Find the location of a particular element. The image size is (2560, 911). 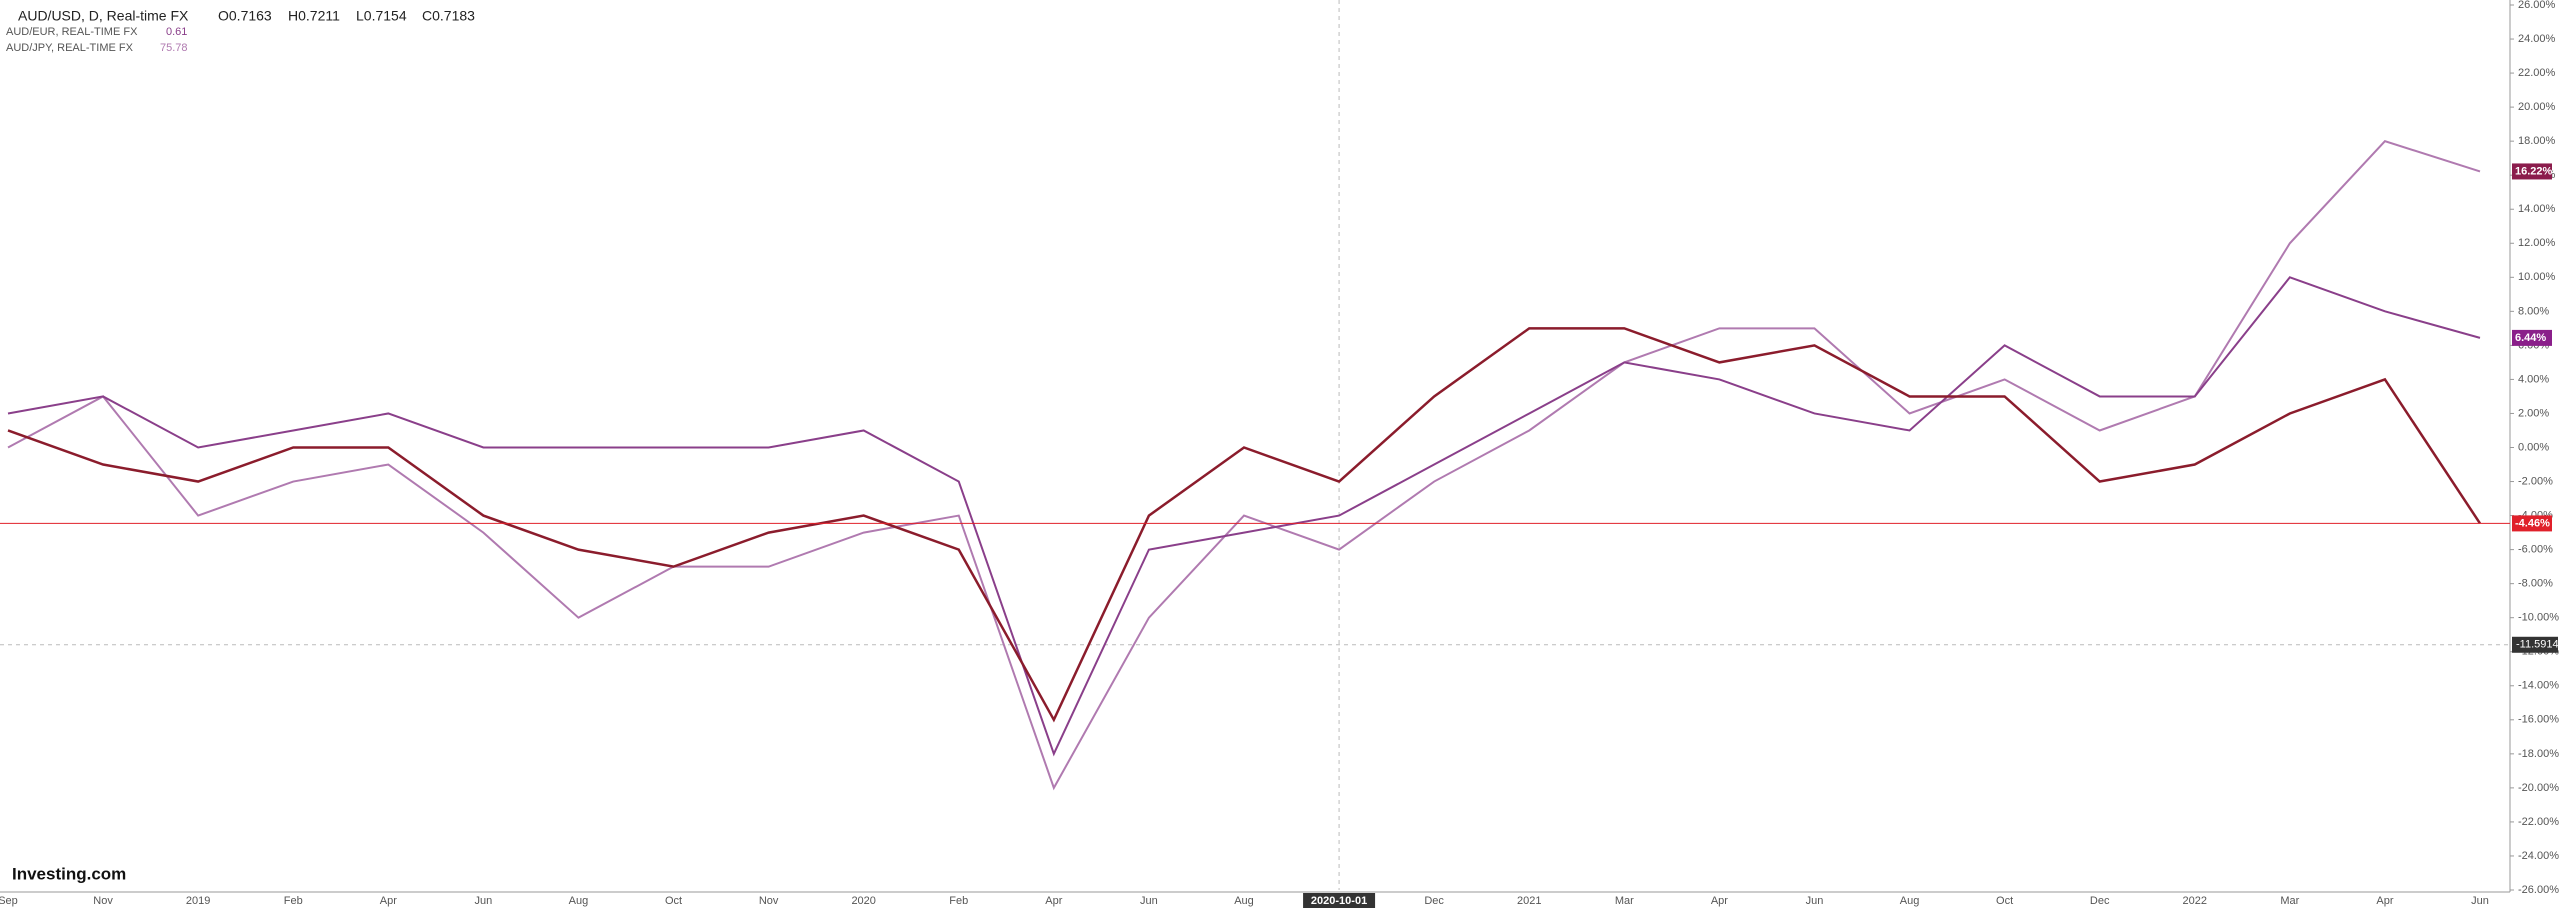

y-tick-label: -20.00% is located at coordinates (2538, 788).